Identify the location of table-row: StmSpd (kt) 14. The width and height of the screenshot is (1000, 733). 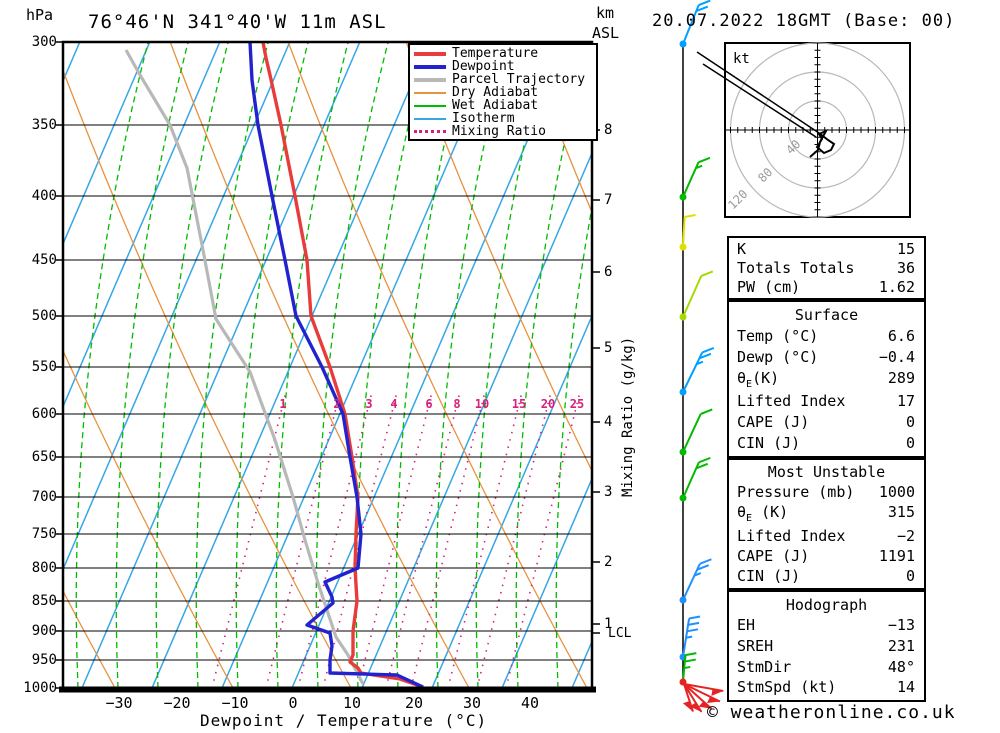
(826, 687).